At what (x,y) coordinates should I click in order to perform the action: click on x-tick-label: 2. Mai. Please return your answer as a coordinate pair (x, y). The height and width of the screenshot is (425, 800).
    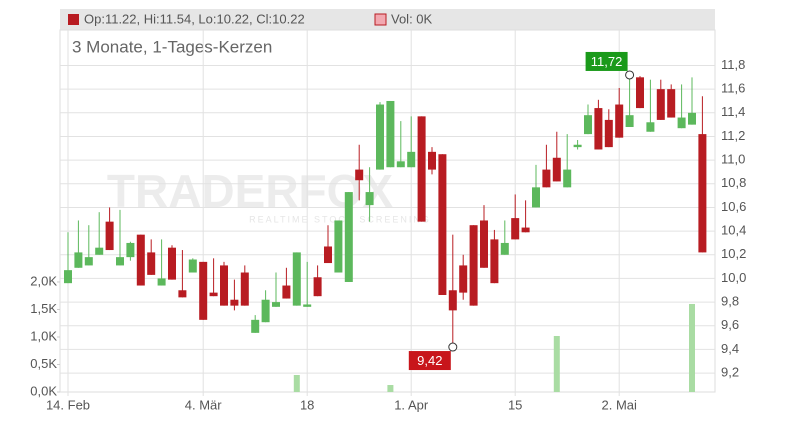
    Looking at the image, I should click on (619, 404).